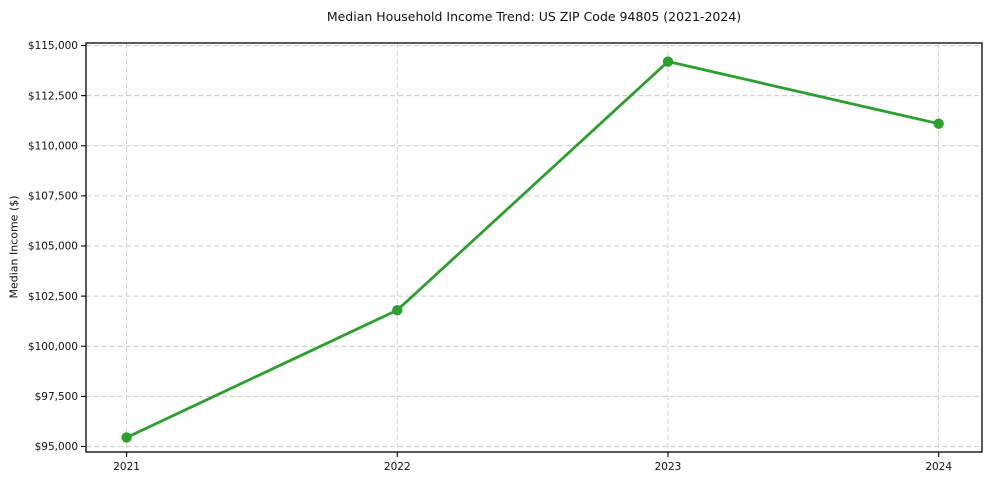  I want to click on data-point-2024, so click(938, 123).